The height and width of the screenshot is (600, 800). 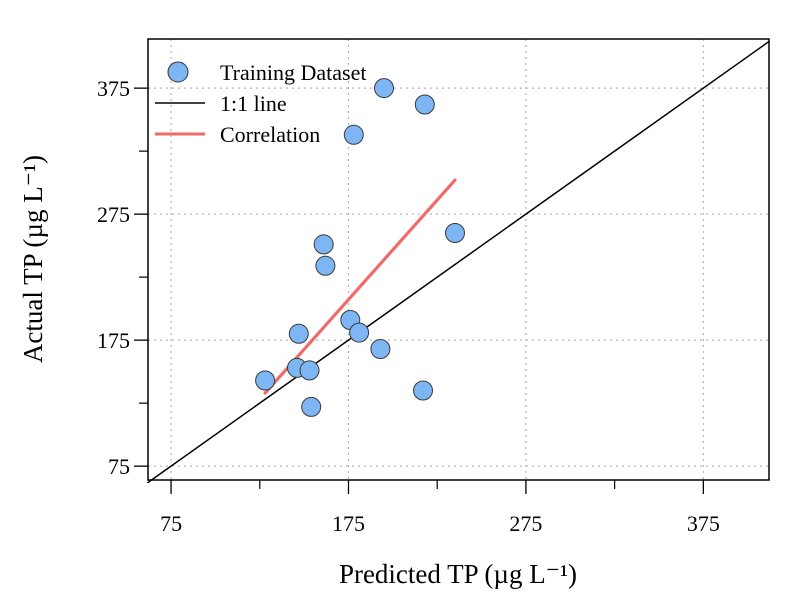 I want to click on x-tick-label: 75, so click(x=171, y=523).